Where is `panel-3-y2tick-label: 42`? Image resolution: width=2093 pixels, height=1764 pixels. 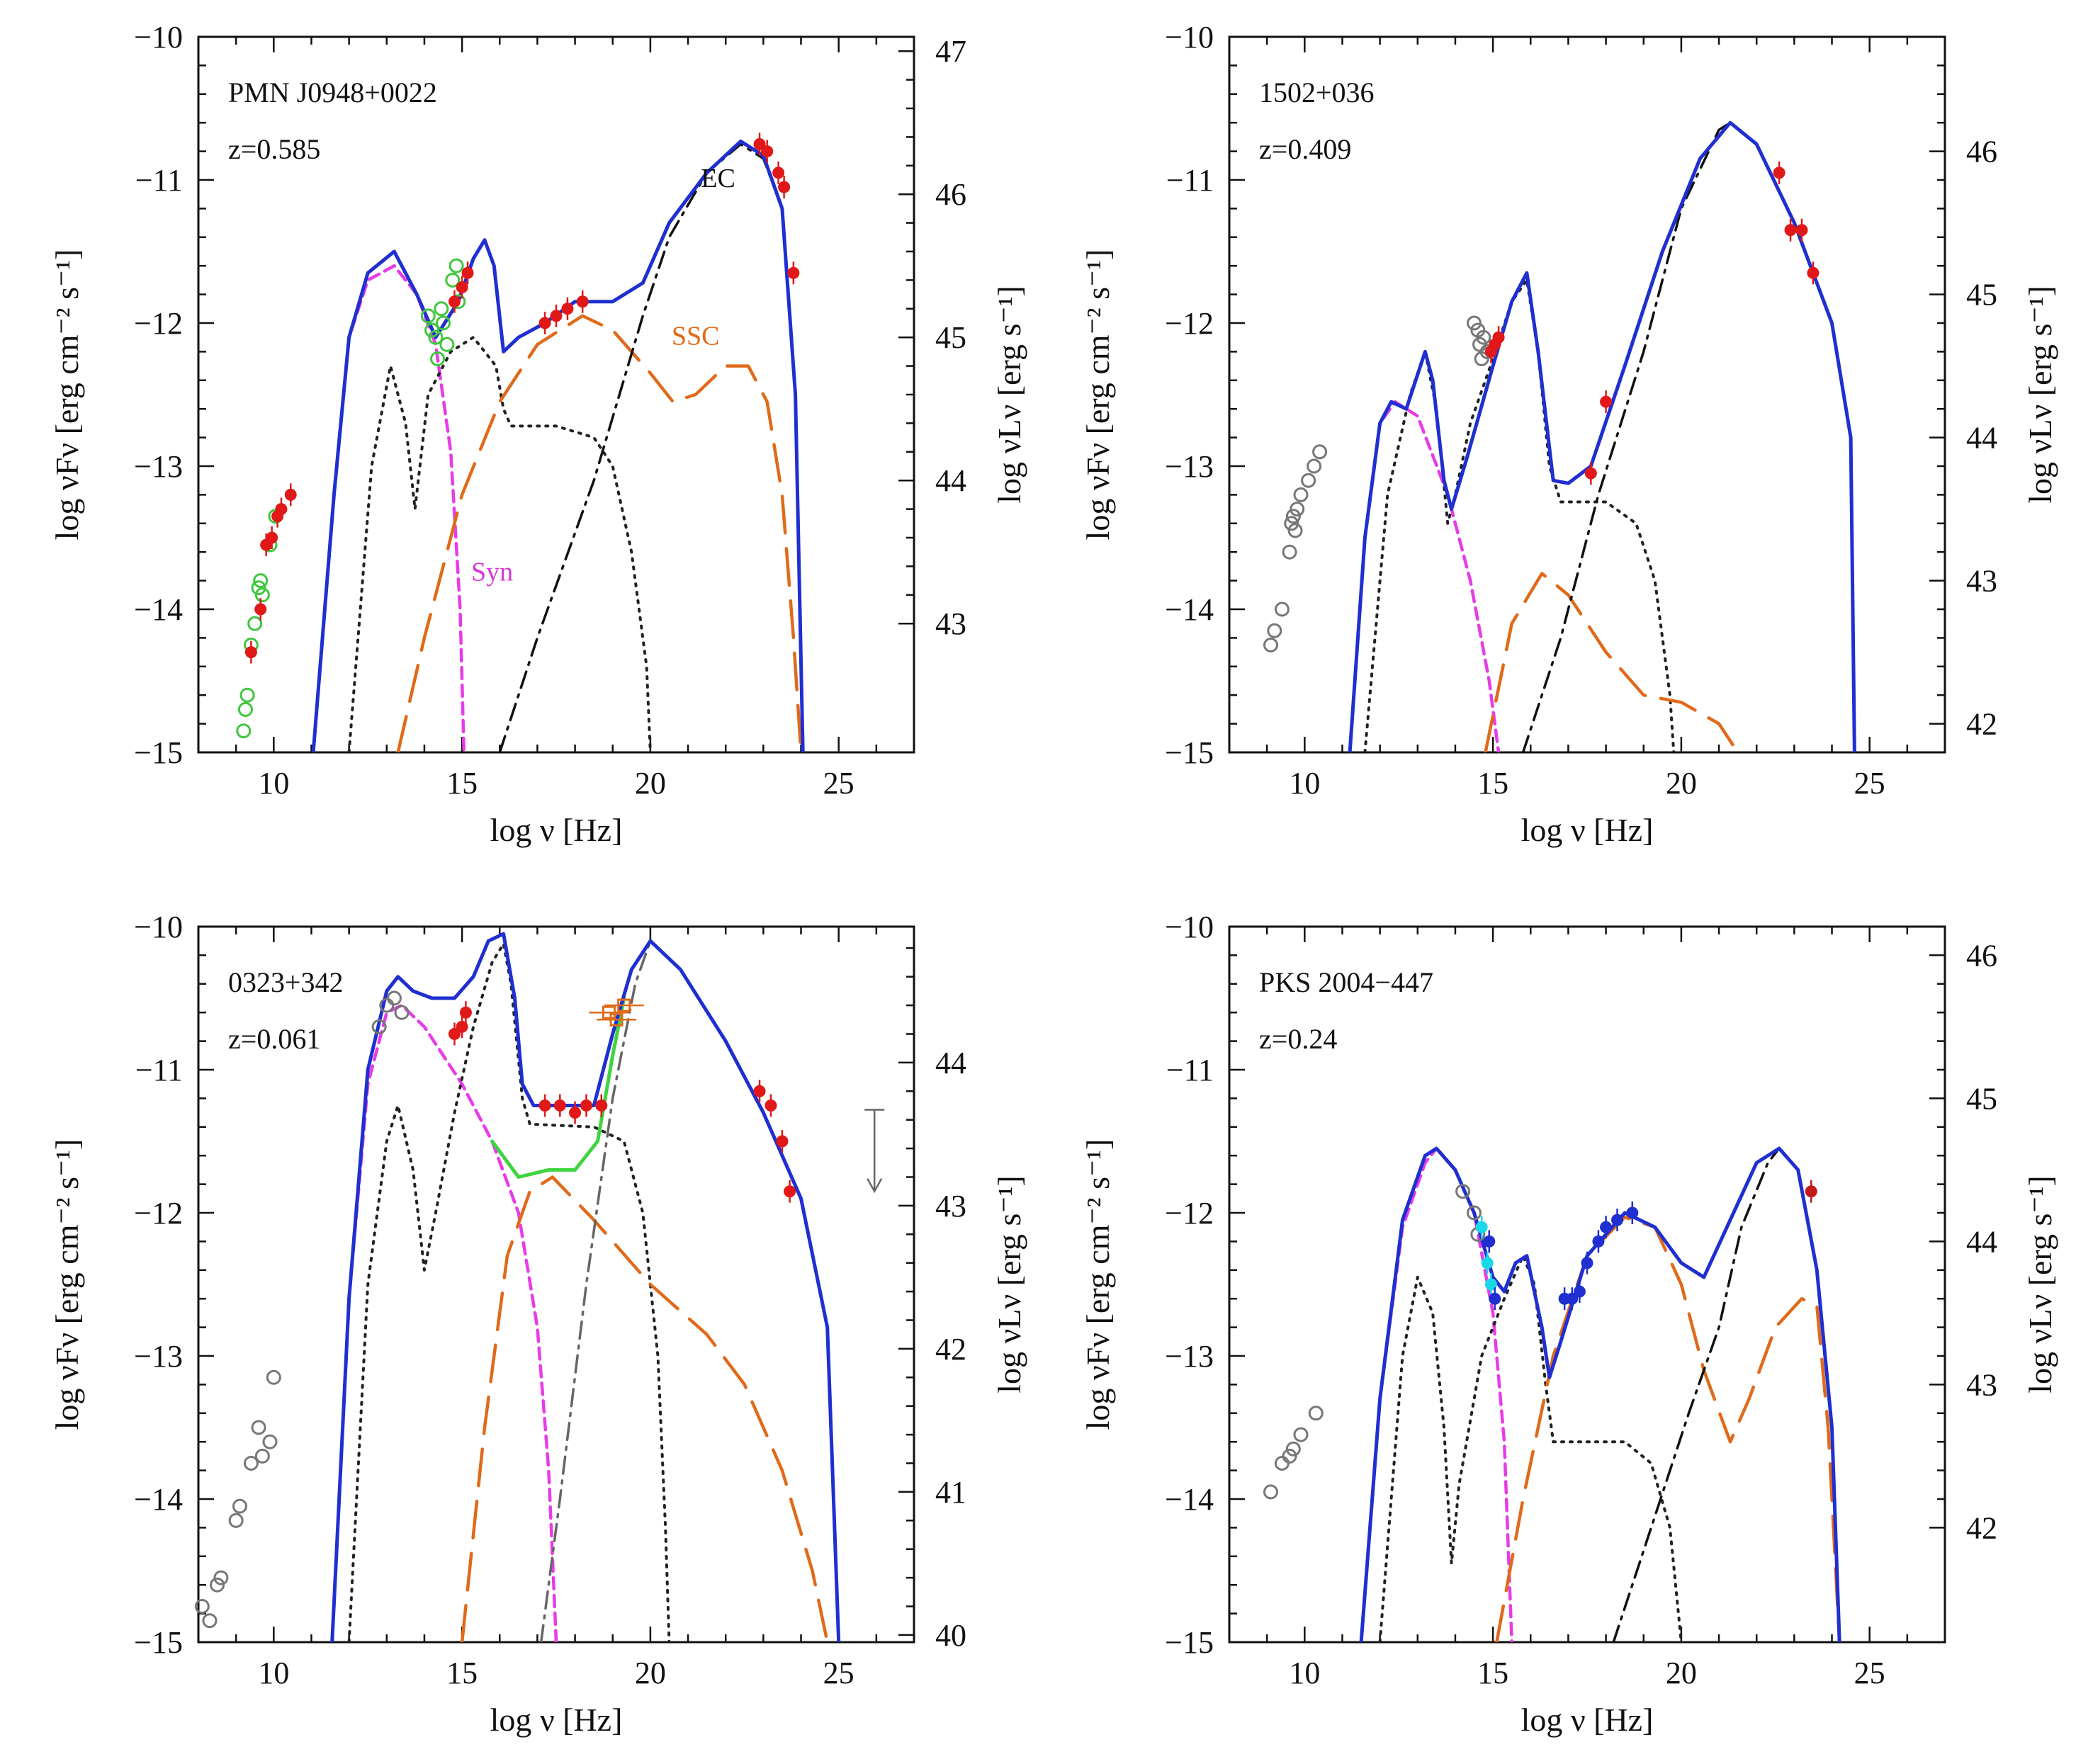
panel-3-y2tick-label: 42 is located at coordinates (950, 1349).